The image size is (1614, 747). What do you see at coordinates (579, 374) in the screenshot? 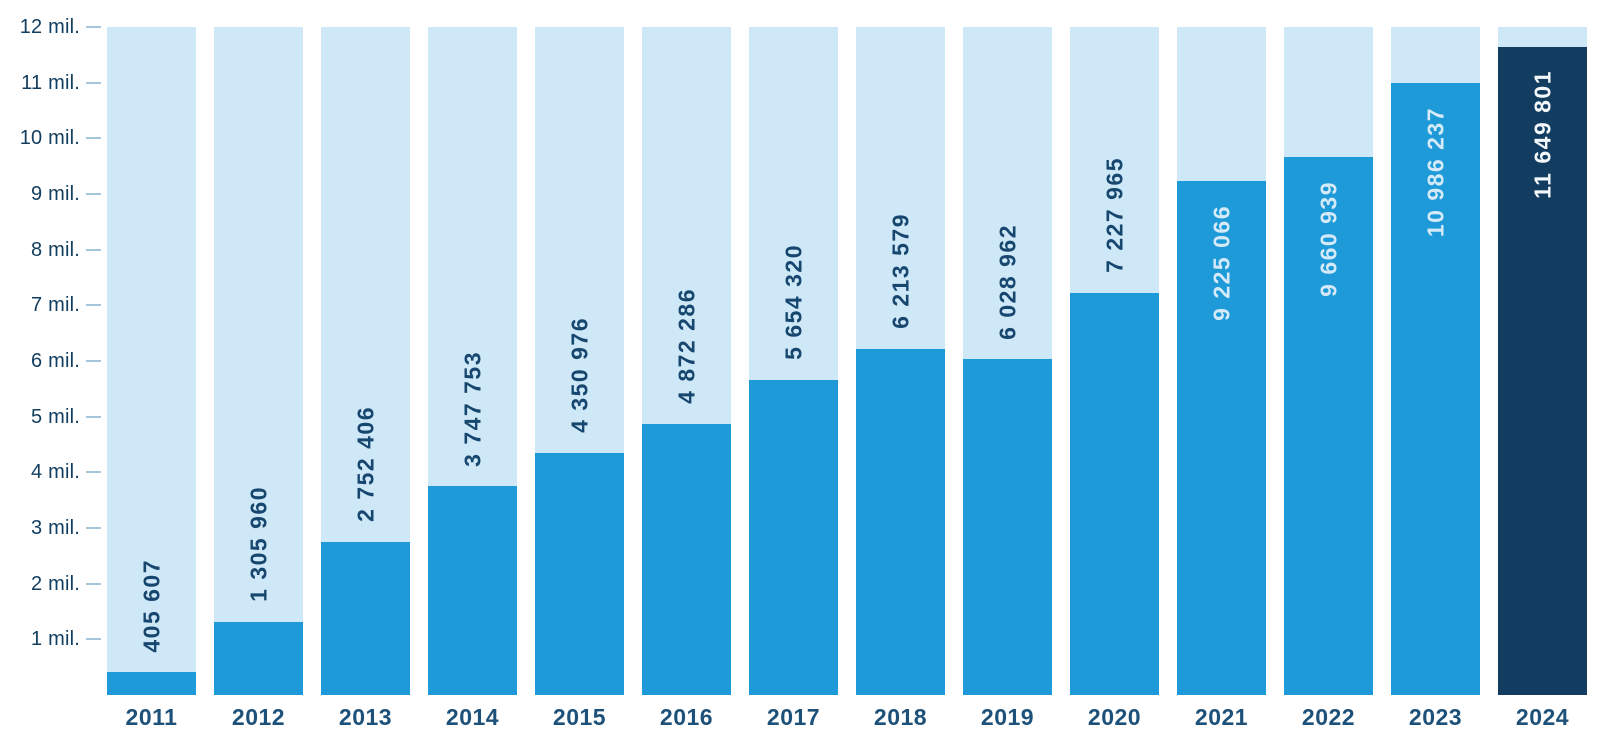
I see `bar-value-label: 4 350 976` at bounding box center [579, 374].